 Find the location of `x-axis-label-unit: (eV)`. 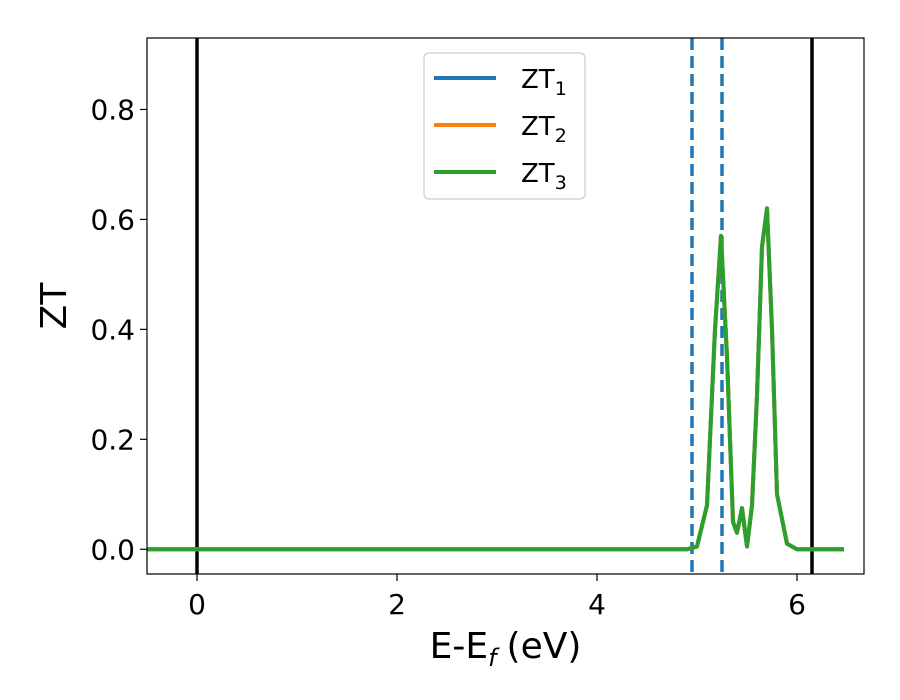

x-axis-label-unit: (eV) is located at coordinates (544, 646).